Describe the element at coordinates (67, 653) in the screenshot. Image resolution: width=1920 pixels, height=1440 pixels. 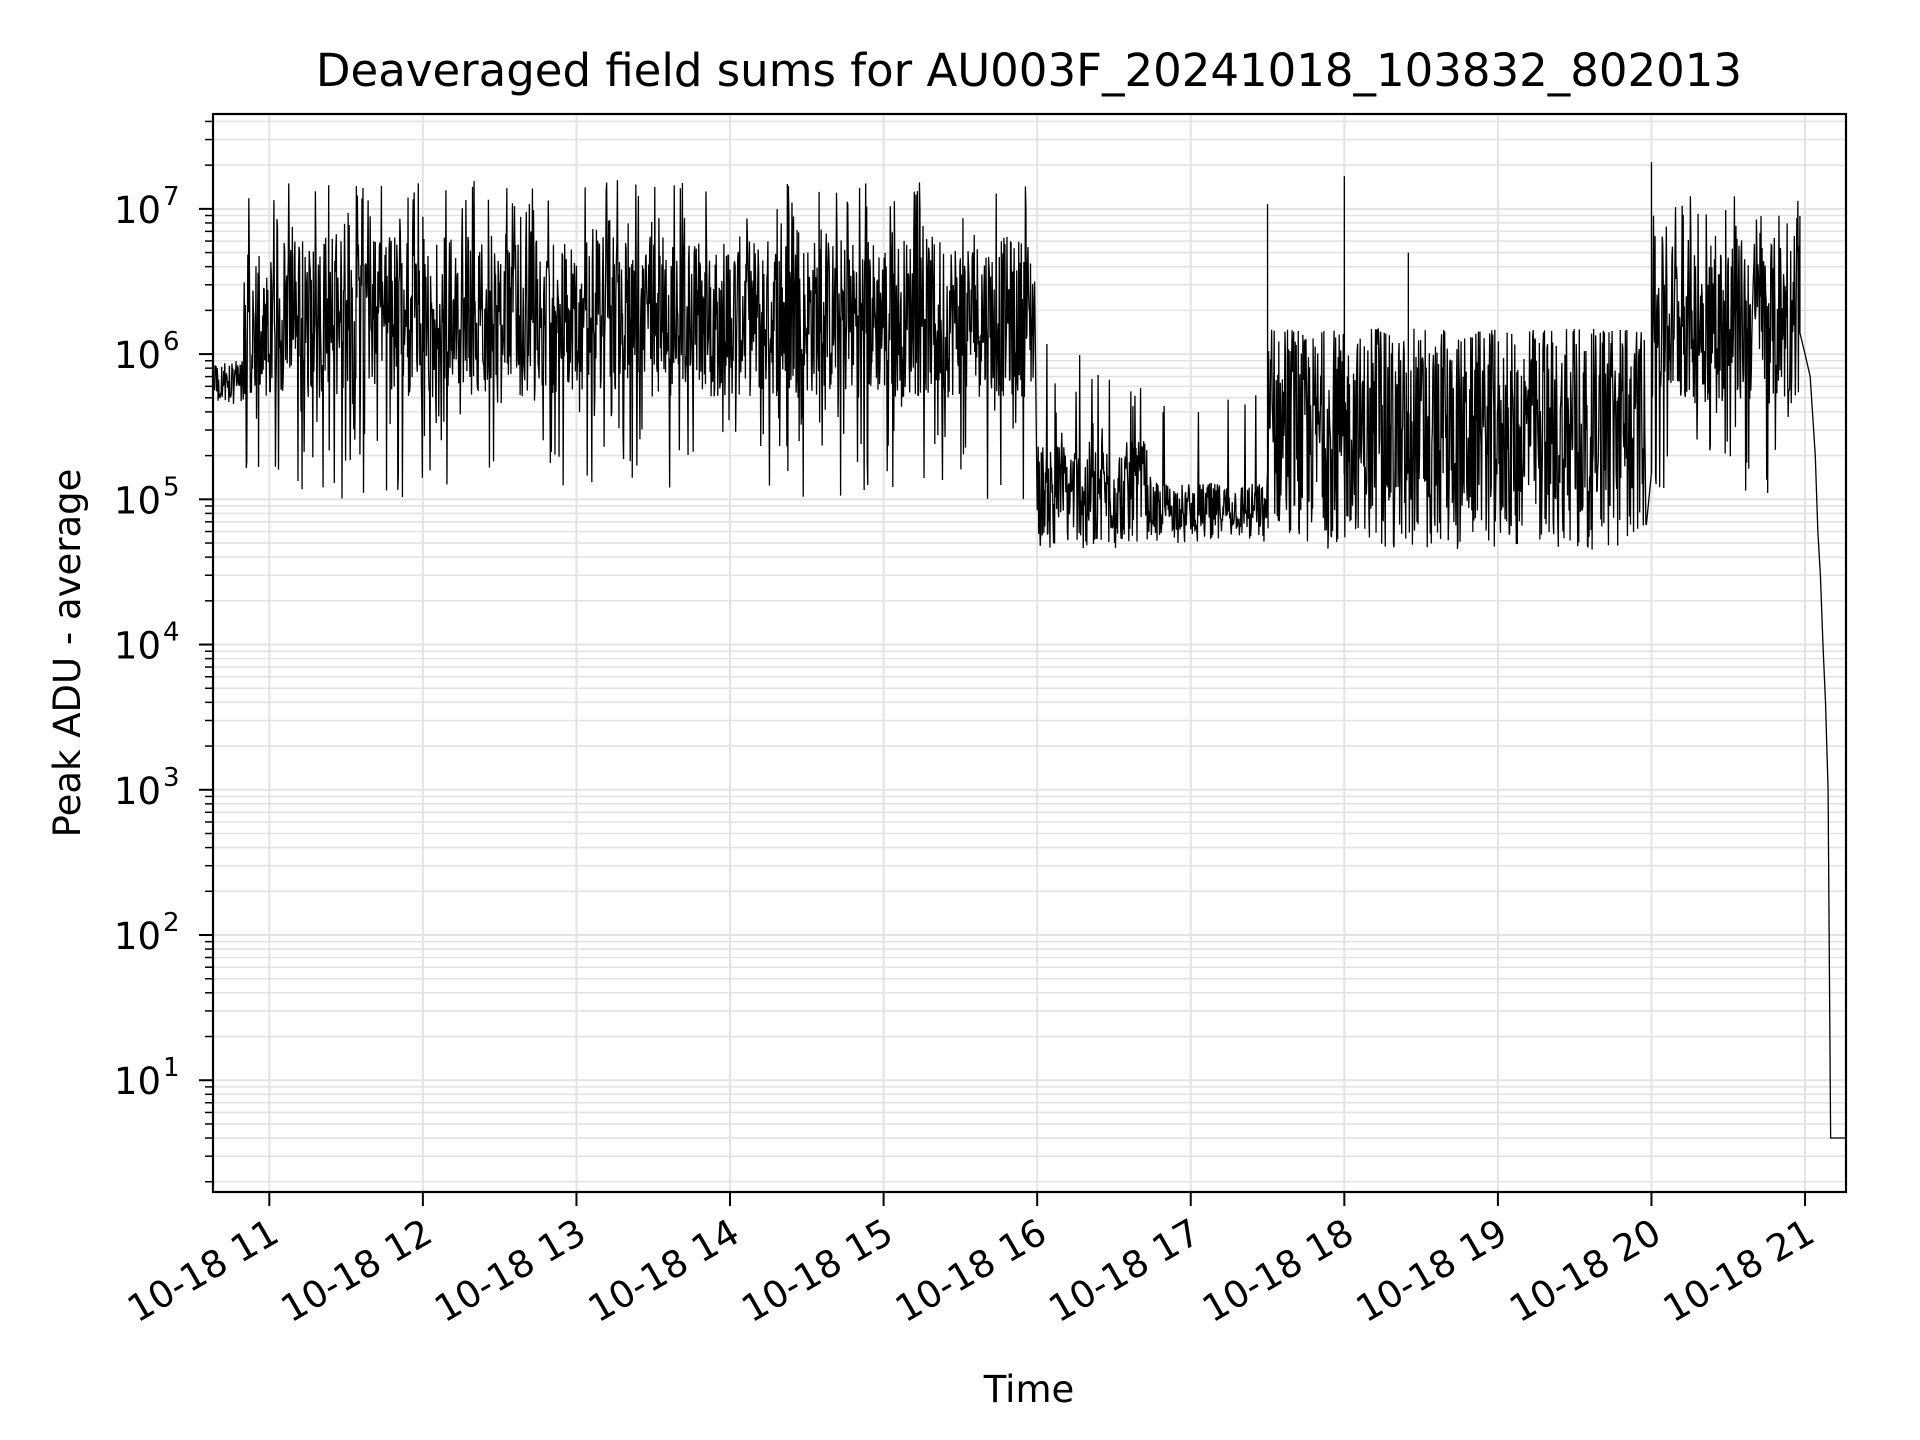
I see `y-axis-label: Peak ADU - average` at that location.